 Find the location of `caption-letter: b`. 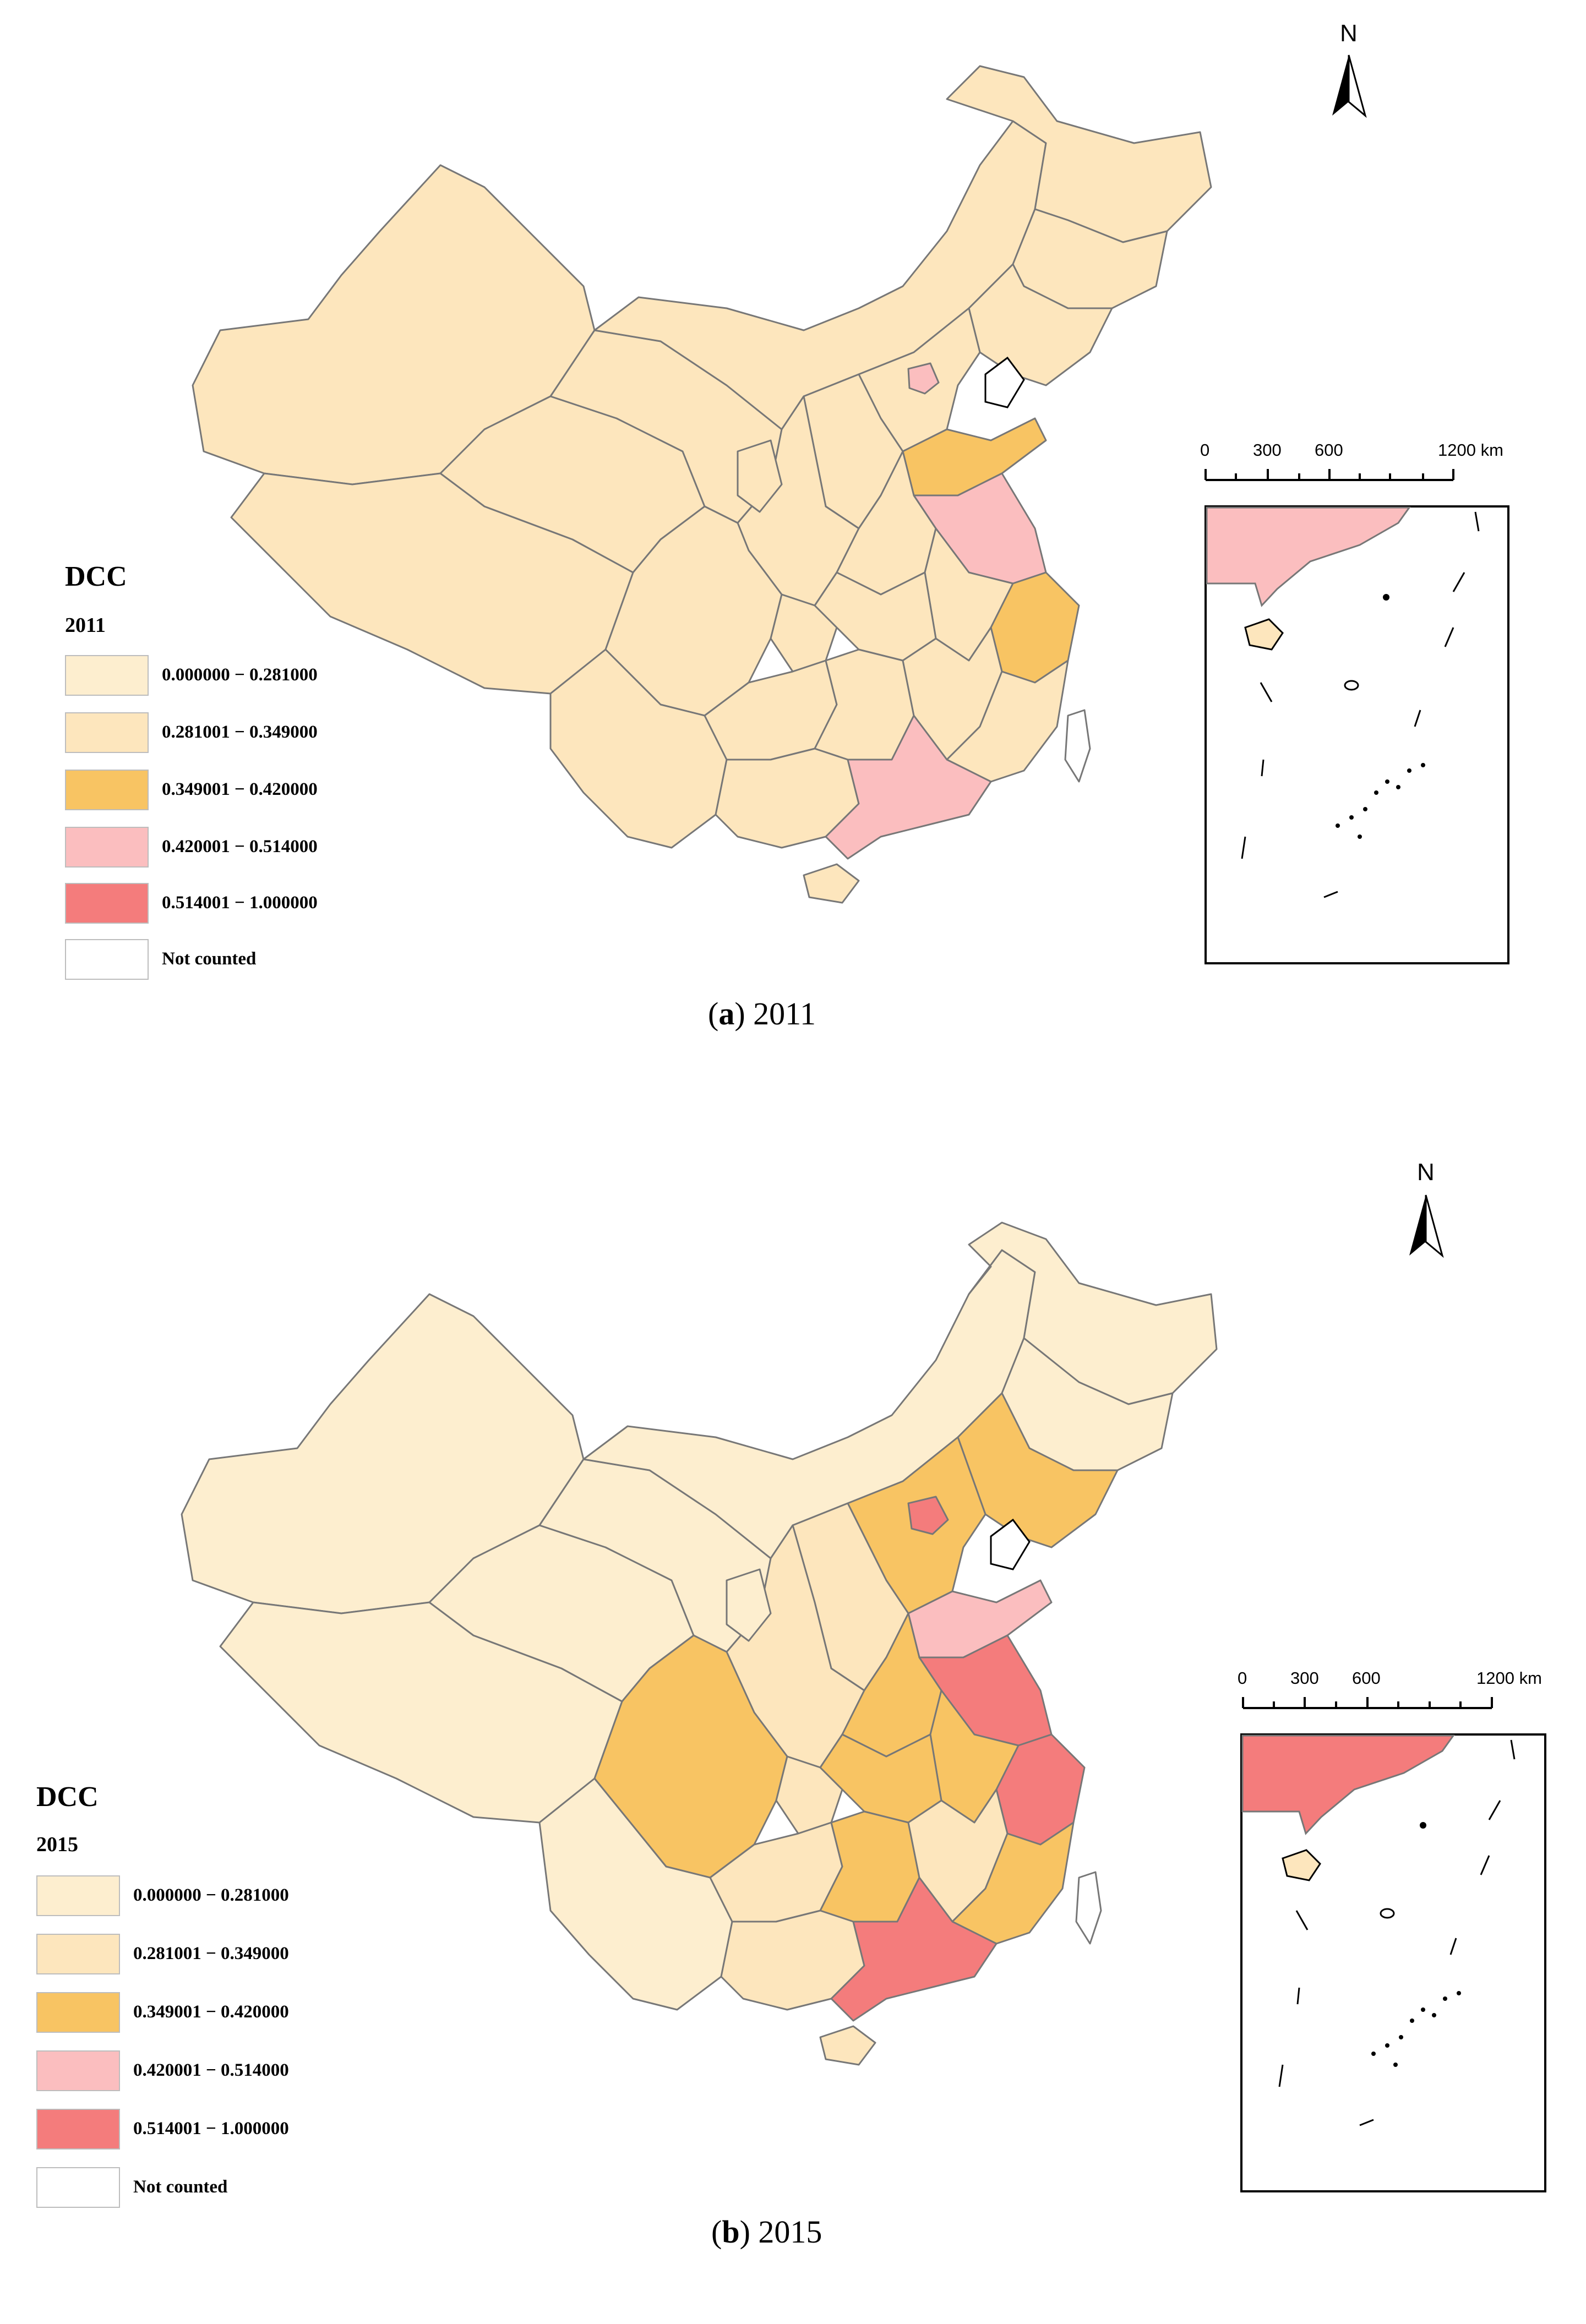

caption-letter: b is located at coordinates (731, 2232).